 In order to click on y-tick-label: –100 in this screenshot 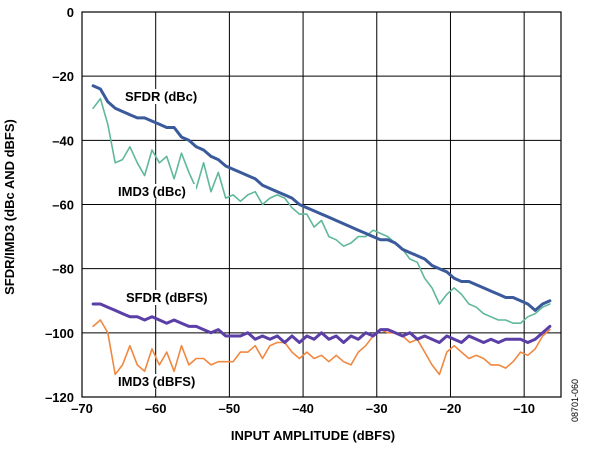, I will do `click(59, 333)`.